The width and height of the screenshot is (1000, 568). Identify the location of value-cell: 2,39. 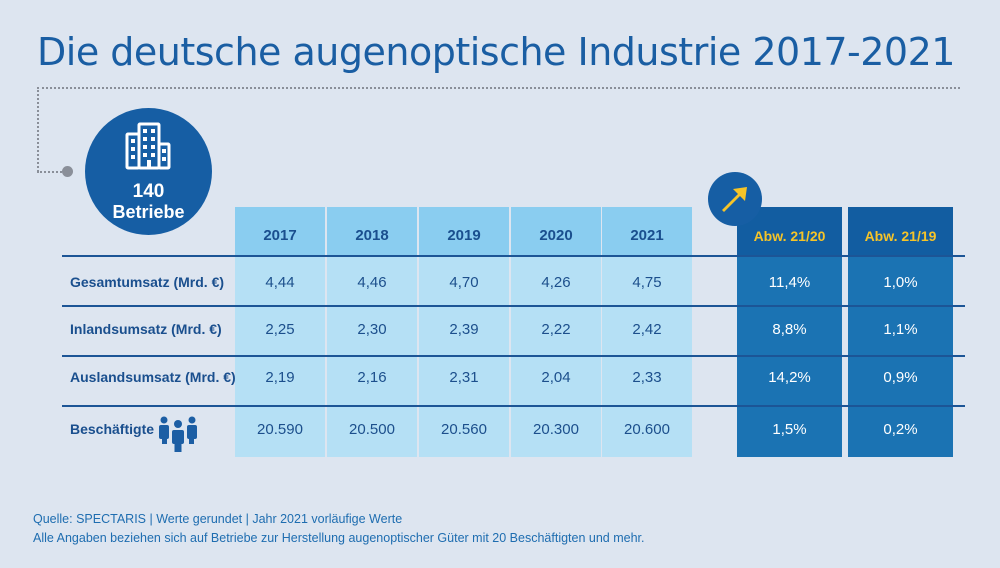
(464, 329).